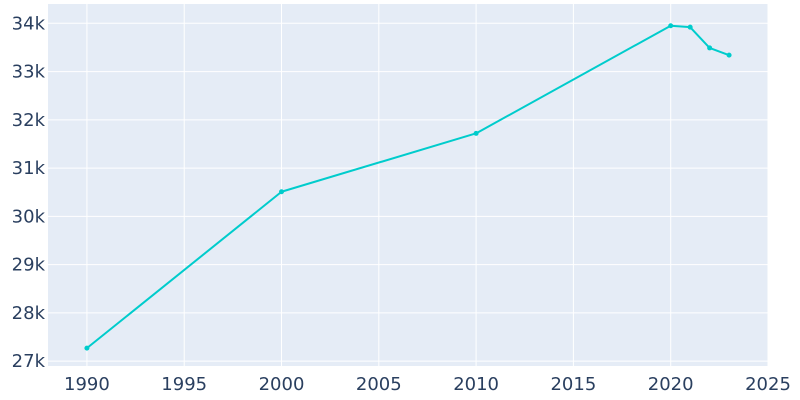 This screenshot has height=400, width=800. I want to click on y-tick-label: 34k, so click(29, 23).